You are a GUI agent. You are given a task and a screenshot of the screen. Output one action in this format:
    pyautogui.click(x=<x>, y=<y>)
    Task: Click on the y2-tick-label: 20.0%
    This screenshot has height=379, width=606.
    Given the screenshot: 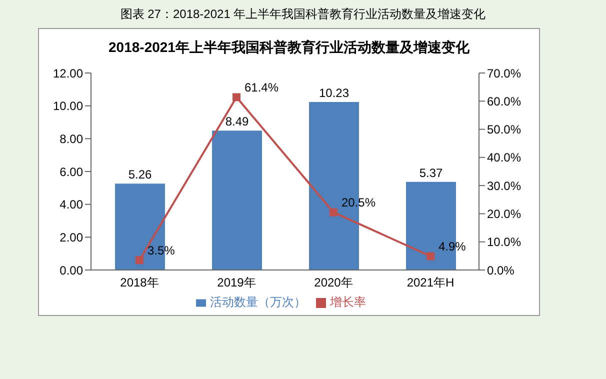 What is the action you would take?
    pyautogui.click(x=504, y=213)
    